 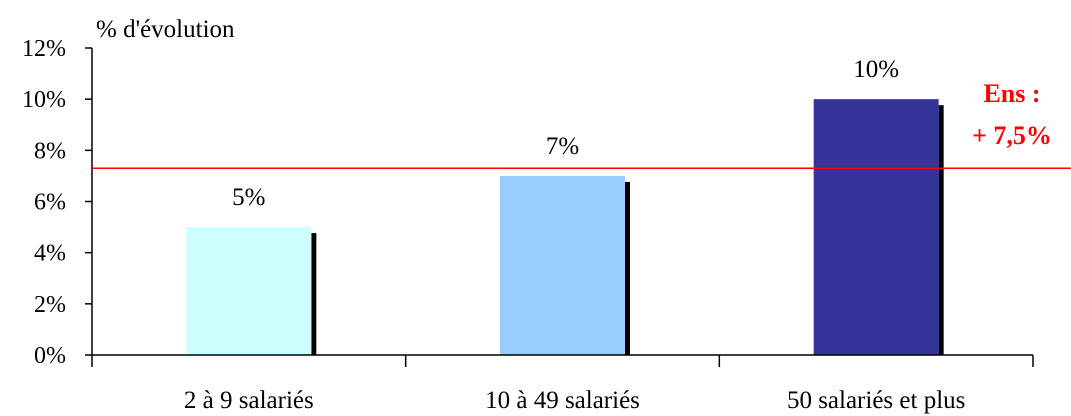 What do you see at coordinates (50, 203) in the screenshot?
I see `y-tick-label: 6%` at bounding box center [50, 203].